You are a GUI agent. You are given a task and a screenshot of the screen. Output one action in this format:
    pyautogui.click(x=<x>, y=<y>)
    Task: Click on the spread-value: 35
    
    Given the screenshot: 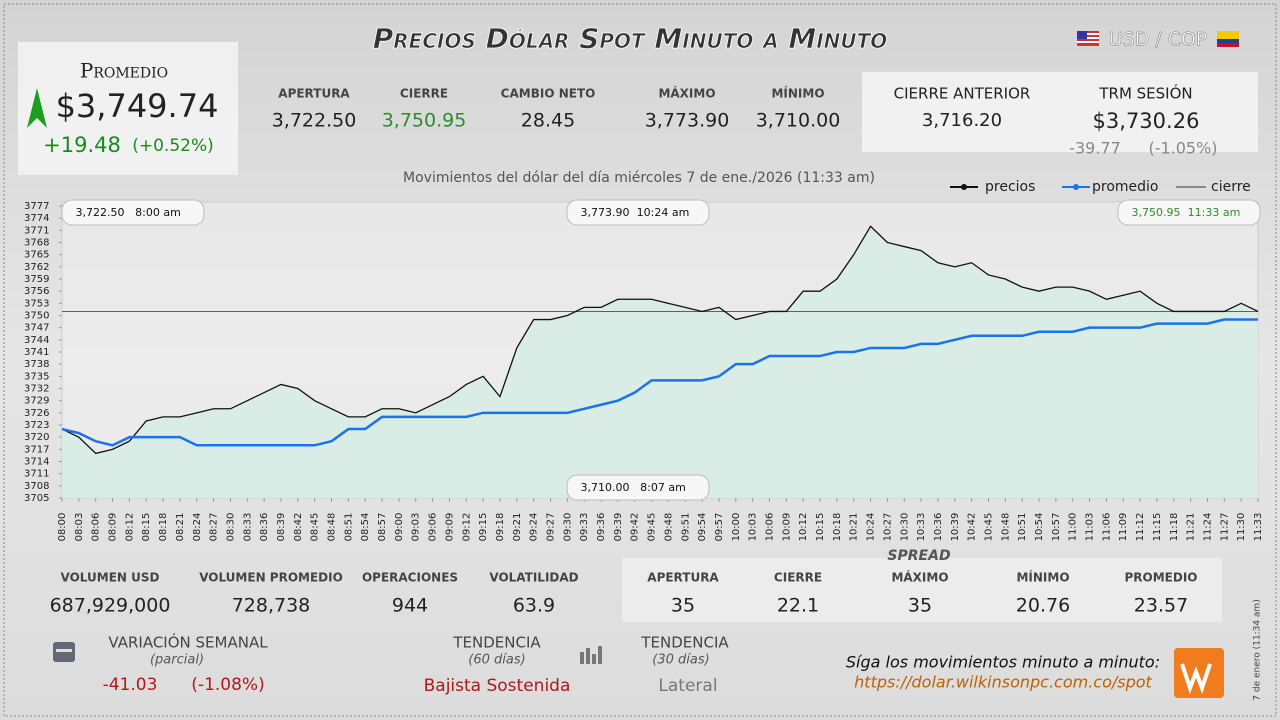 What is the action you would take?
    pyautogui.click(x=683, y=606)
    